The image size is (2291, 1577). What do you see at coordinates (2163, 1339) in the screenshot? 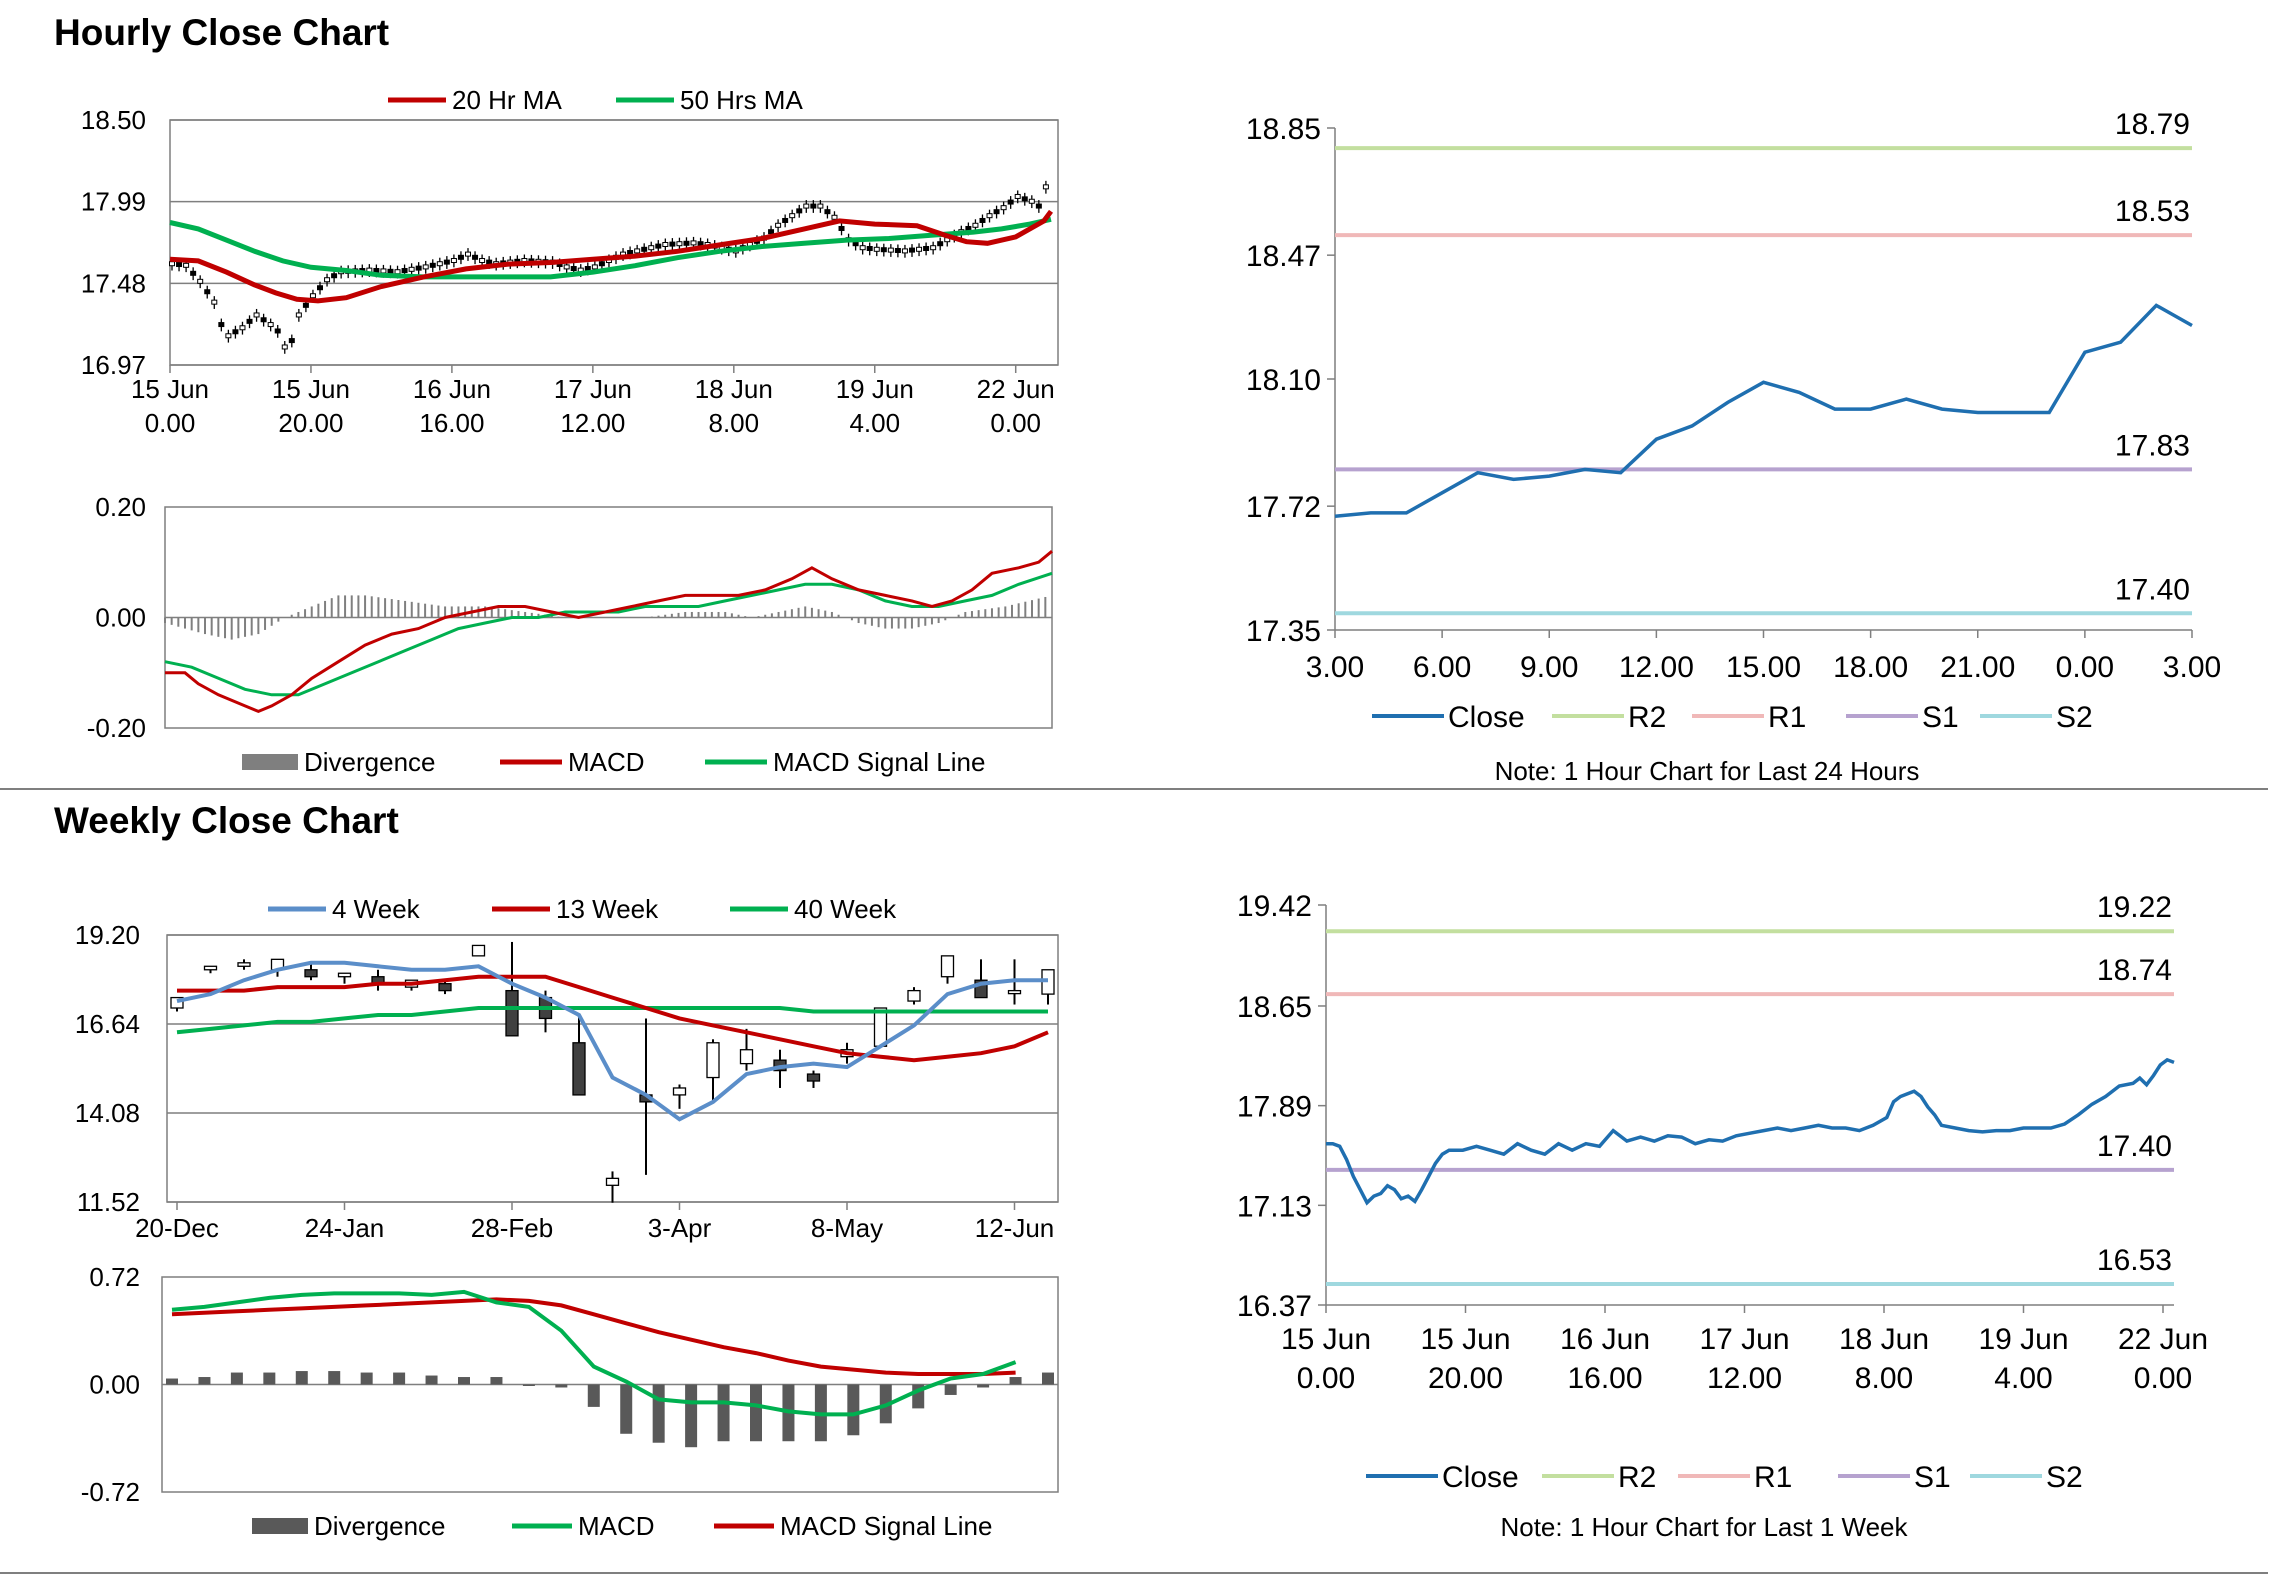
I see `x-tick-label: 22 Jun` at bounding box center [2163, 1339].